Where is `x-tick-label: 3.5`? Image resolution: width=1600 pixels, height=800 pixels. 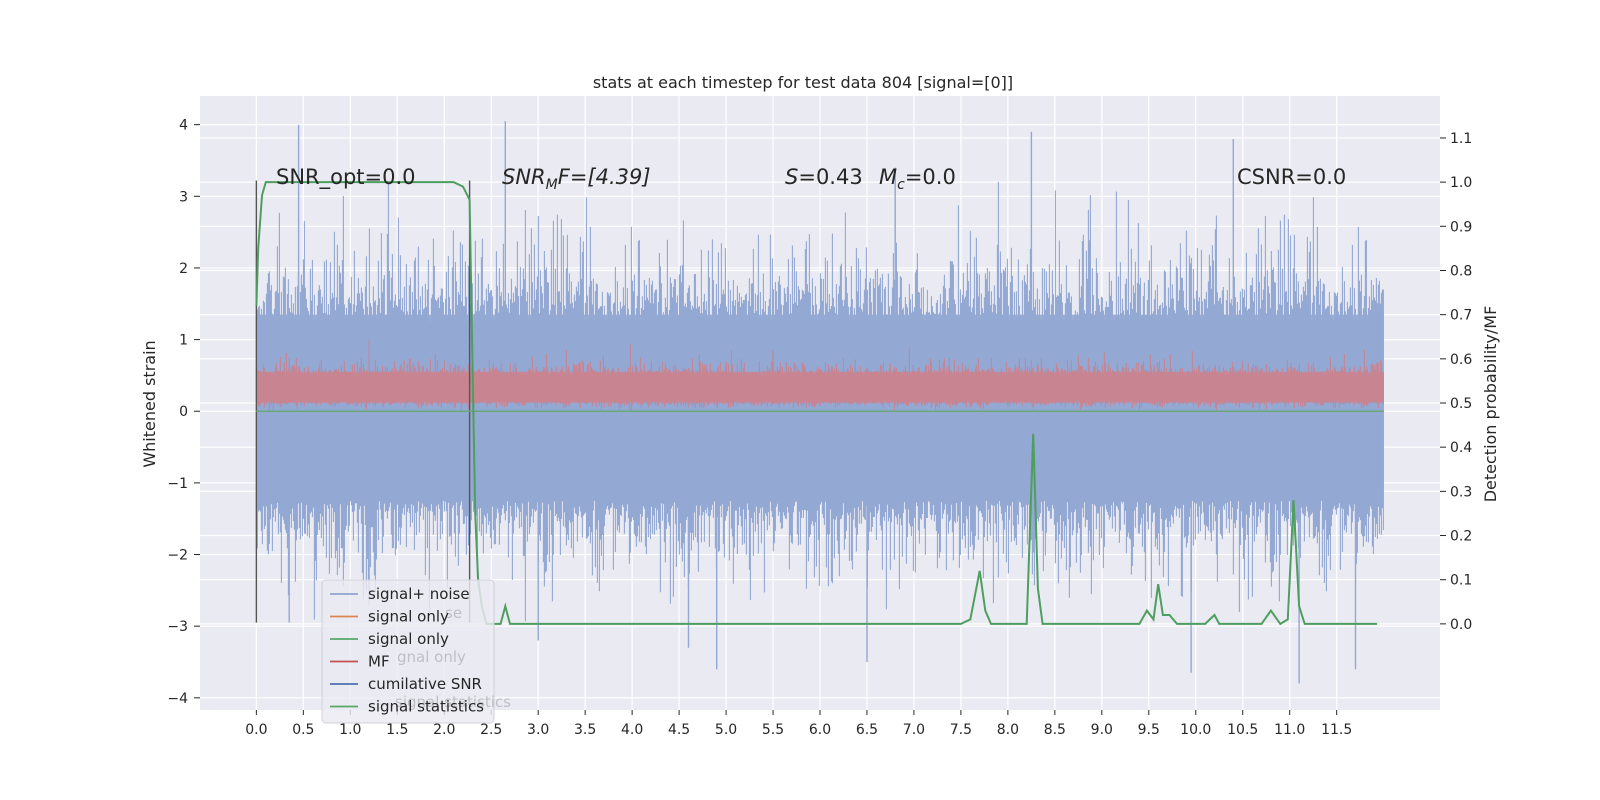
x-tick-label: 3.5 is located at coordinates (585, 730).